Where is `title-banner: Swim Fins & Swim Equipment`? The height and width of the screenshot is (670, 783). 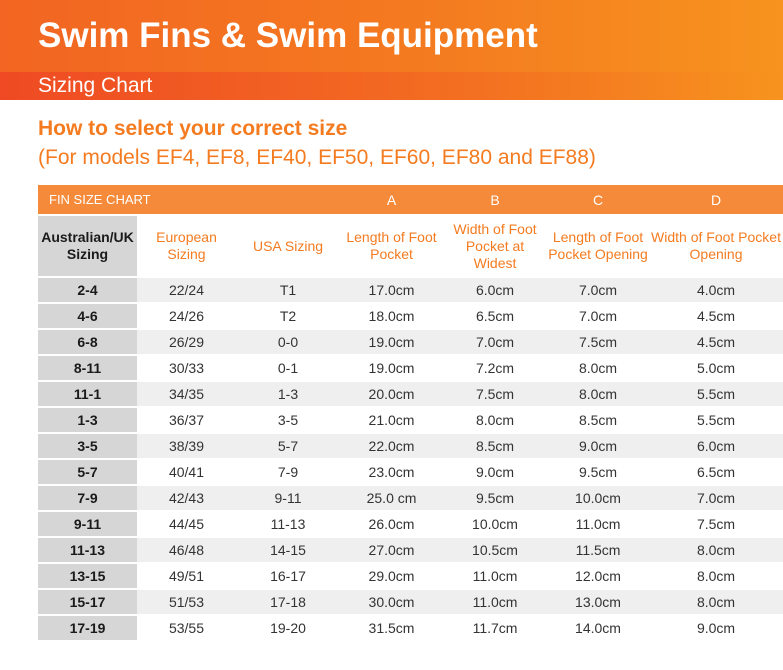 title-banner: Swim Fins & Swim Equipment is located at coordinates (391, 36).